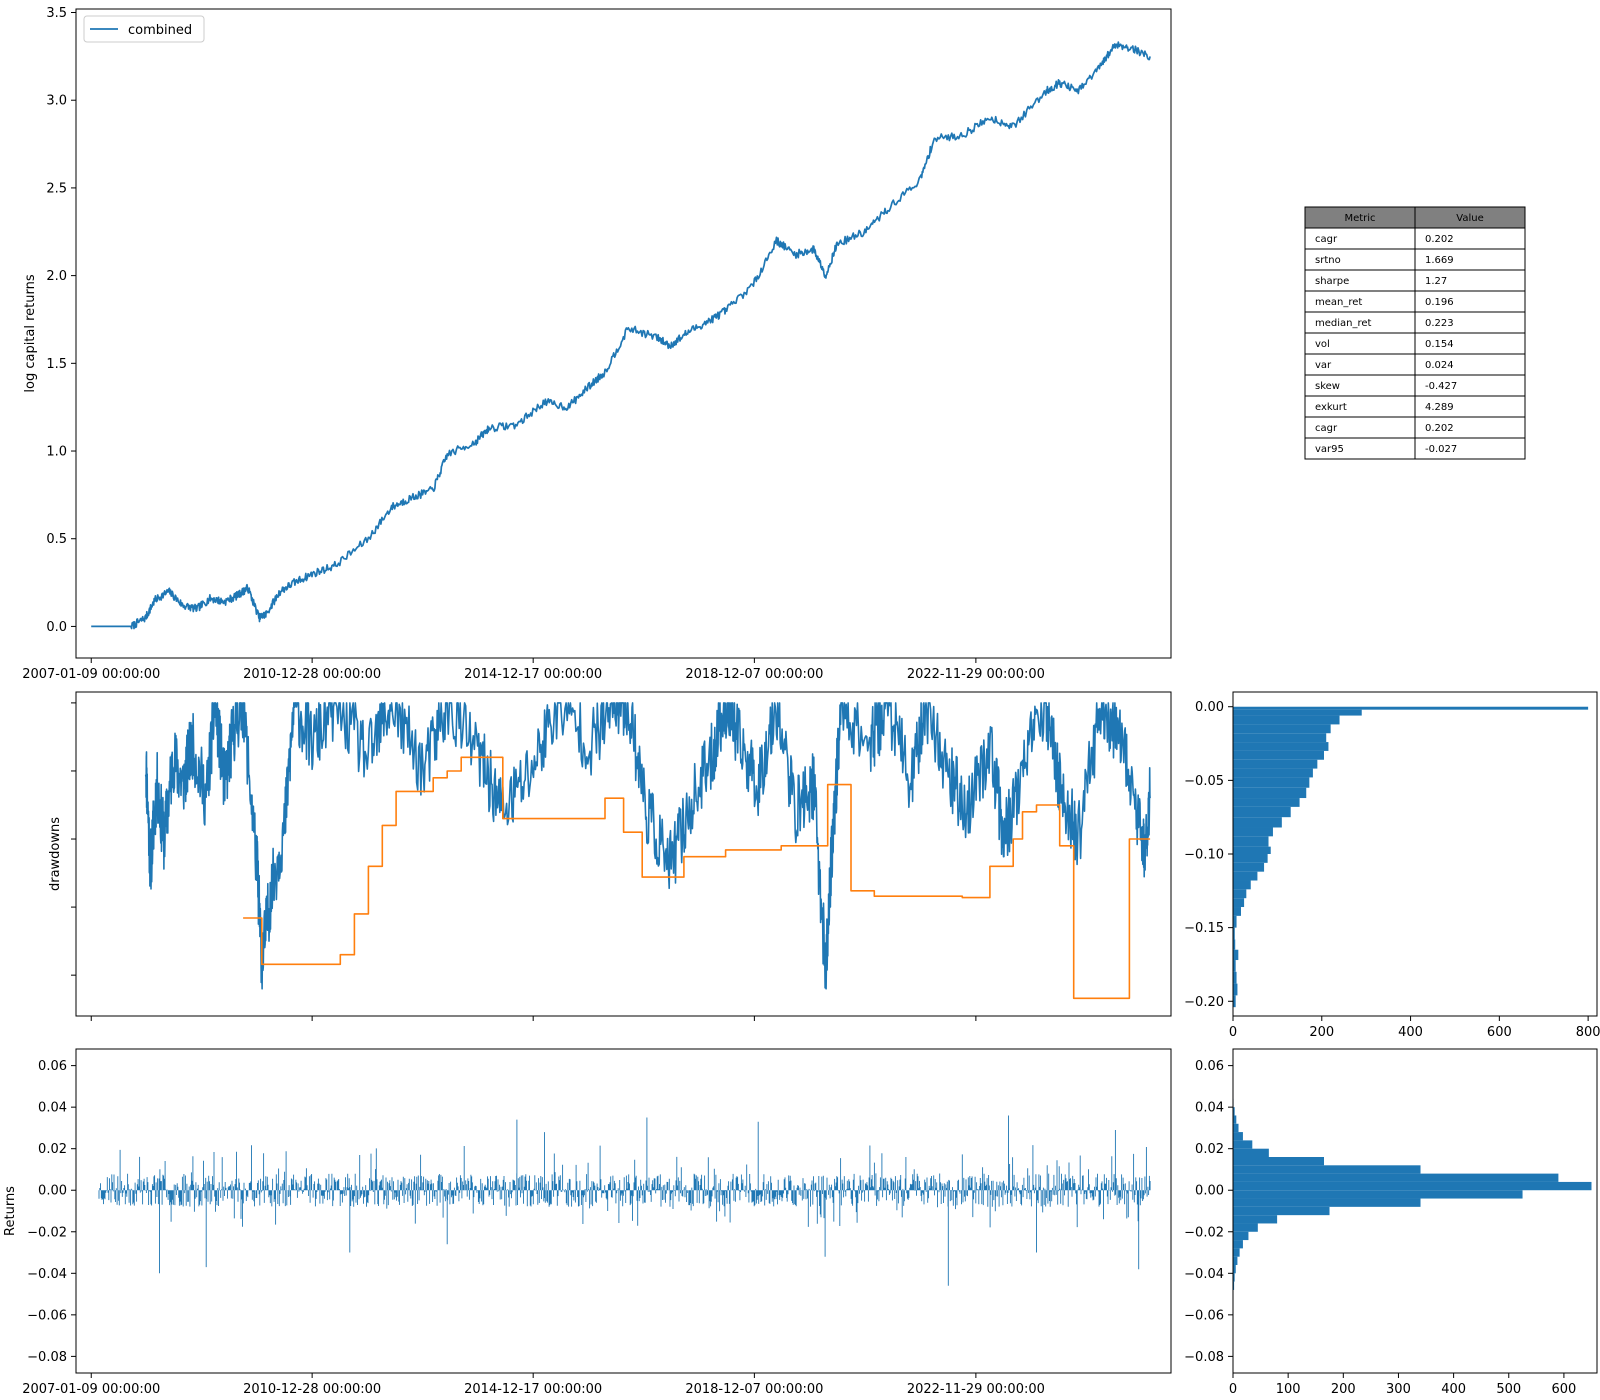 The height and width of the screenshot is (1400, 1600). Describe the element at coordinates (1326, 428) in the screenshot. I see `metric-name: cagr` at that location.